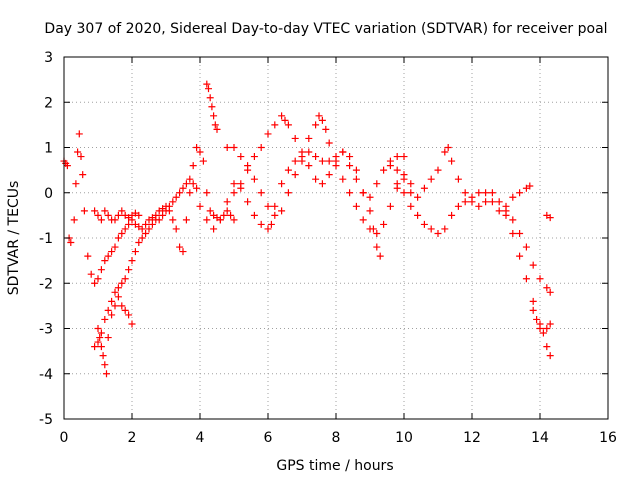 Image resolution: width=640 pixels, height=480 pixels. I want to click on y-tick-label: 2, so click(48, 103).